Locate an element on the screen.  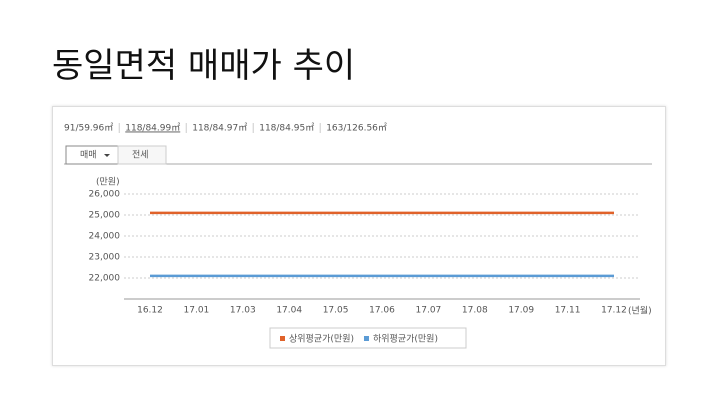
tab-label: 매매 is located at coordinates (88, 155).